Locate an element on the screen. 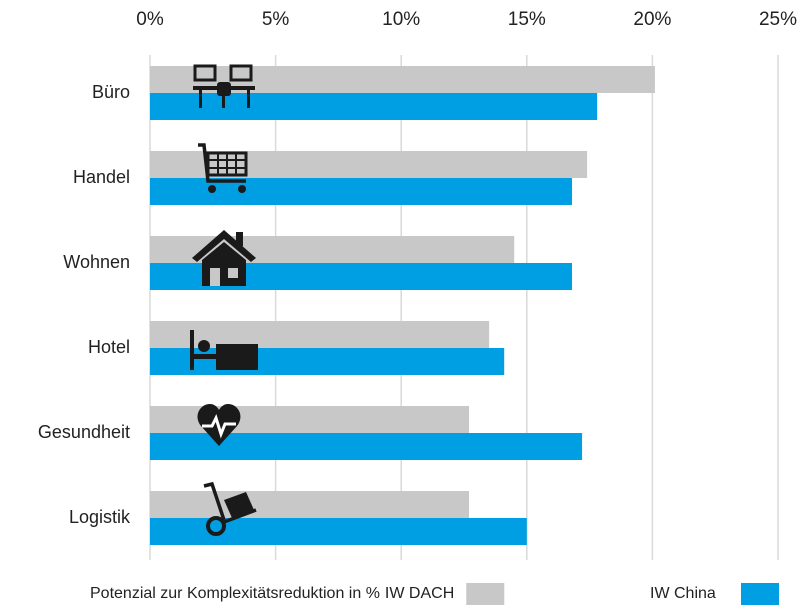  x-tick-label: 25% is located at coordinates (778, 19).